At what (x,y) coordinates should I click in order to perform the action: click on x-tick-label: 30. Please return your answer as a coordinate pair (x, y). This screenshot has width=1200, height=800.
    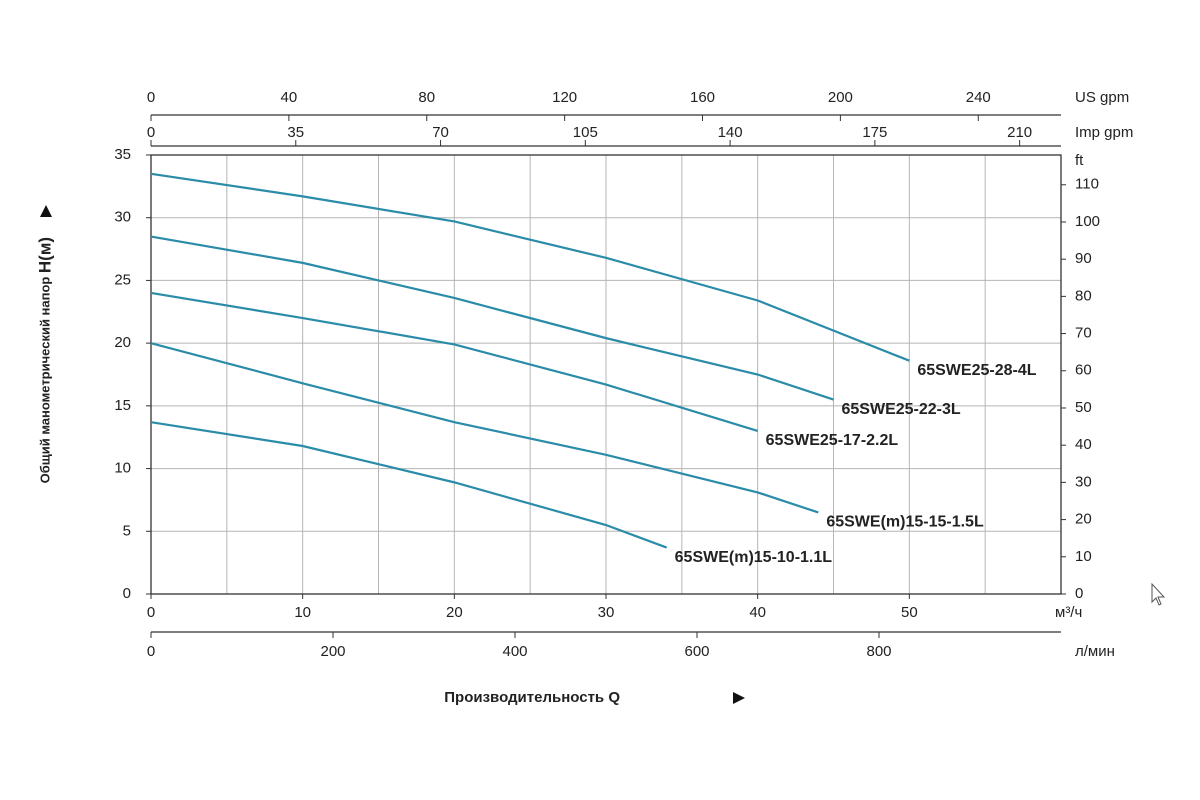
    Looking at the image, I should click on (606, 612).